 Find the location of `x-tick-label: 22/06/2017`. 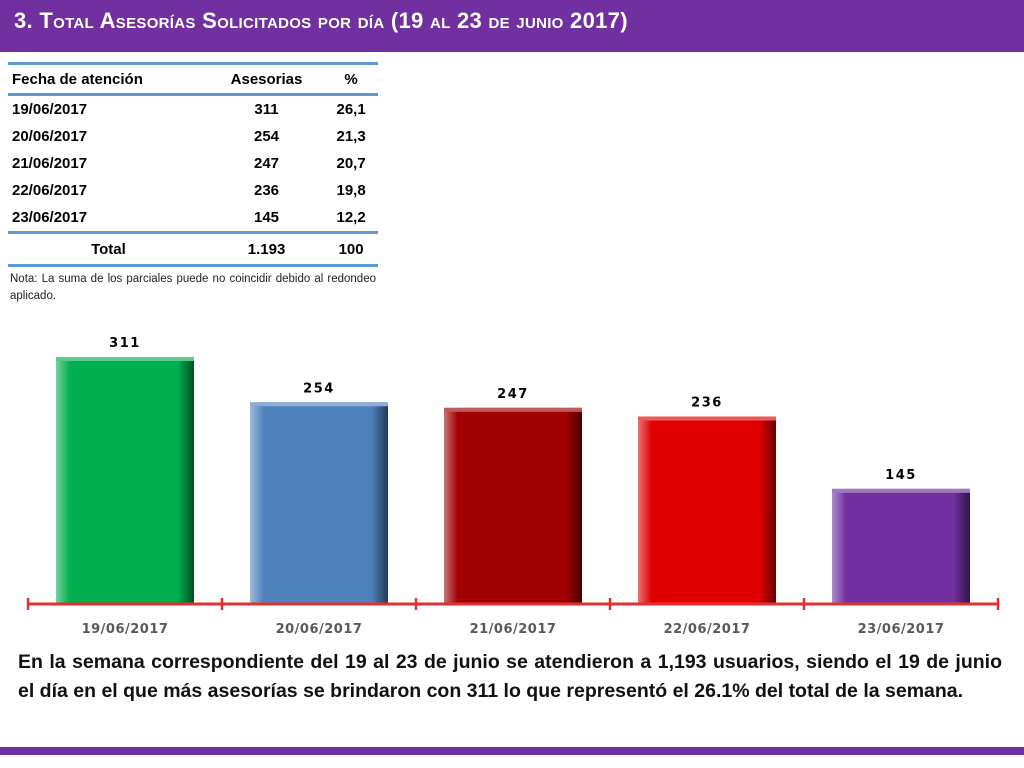

x-tick-label: 22/06/2017 is located at coordinates (707, 629).